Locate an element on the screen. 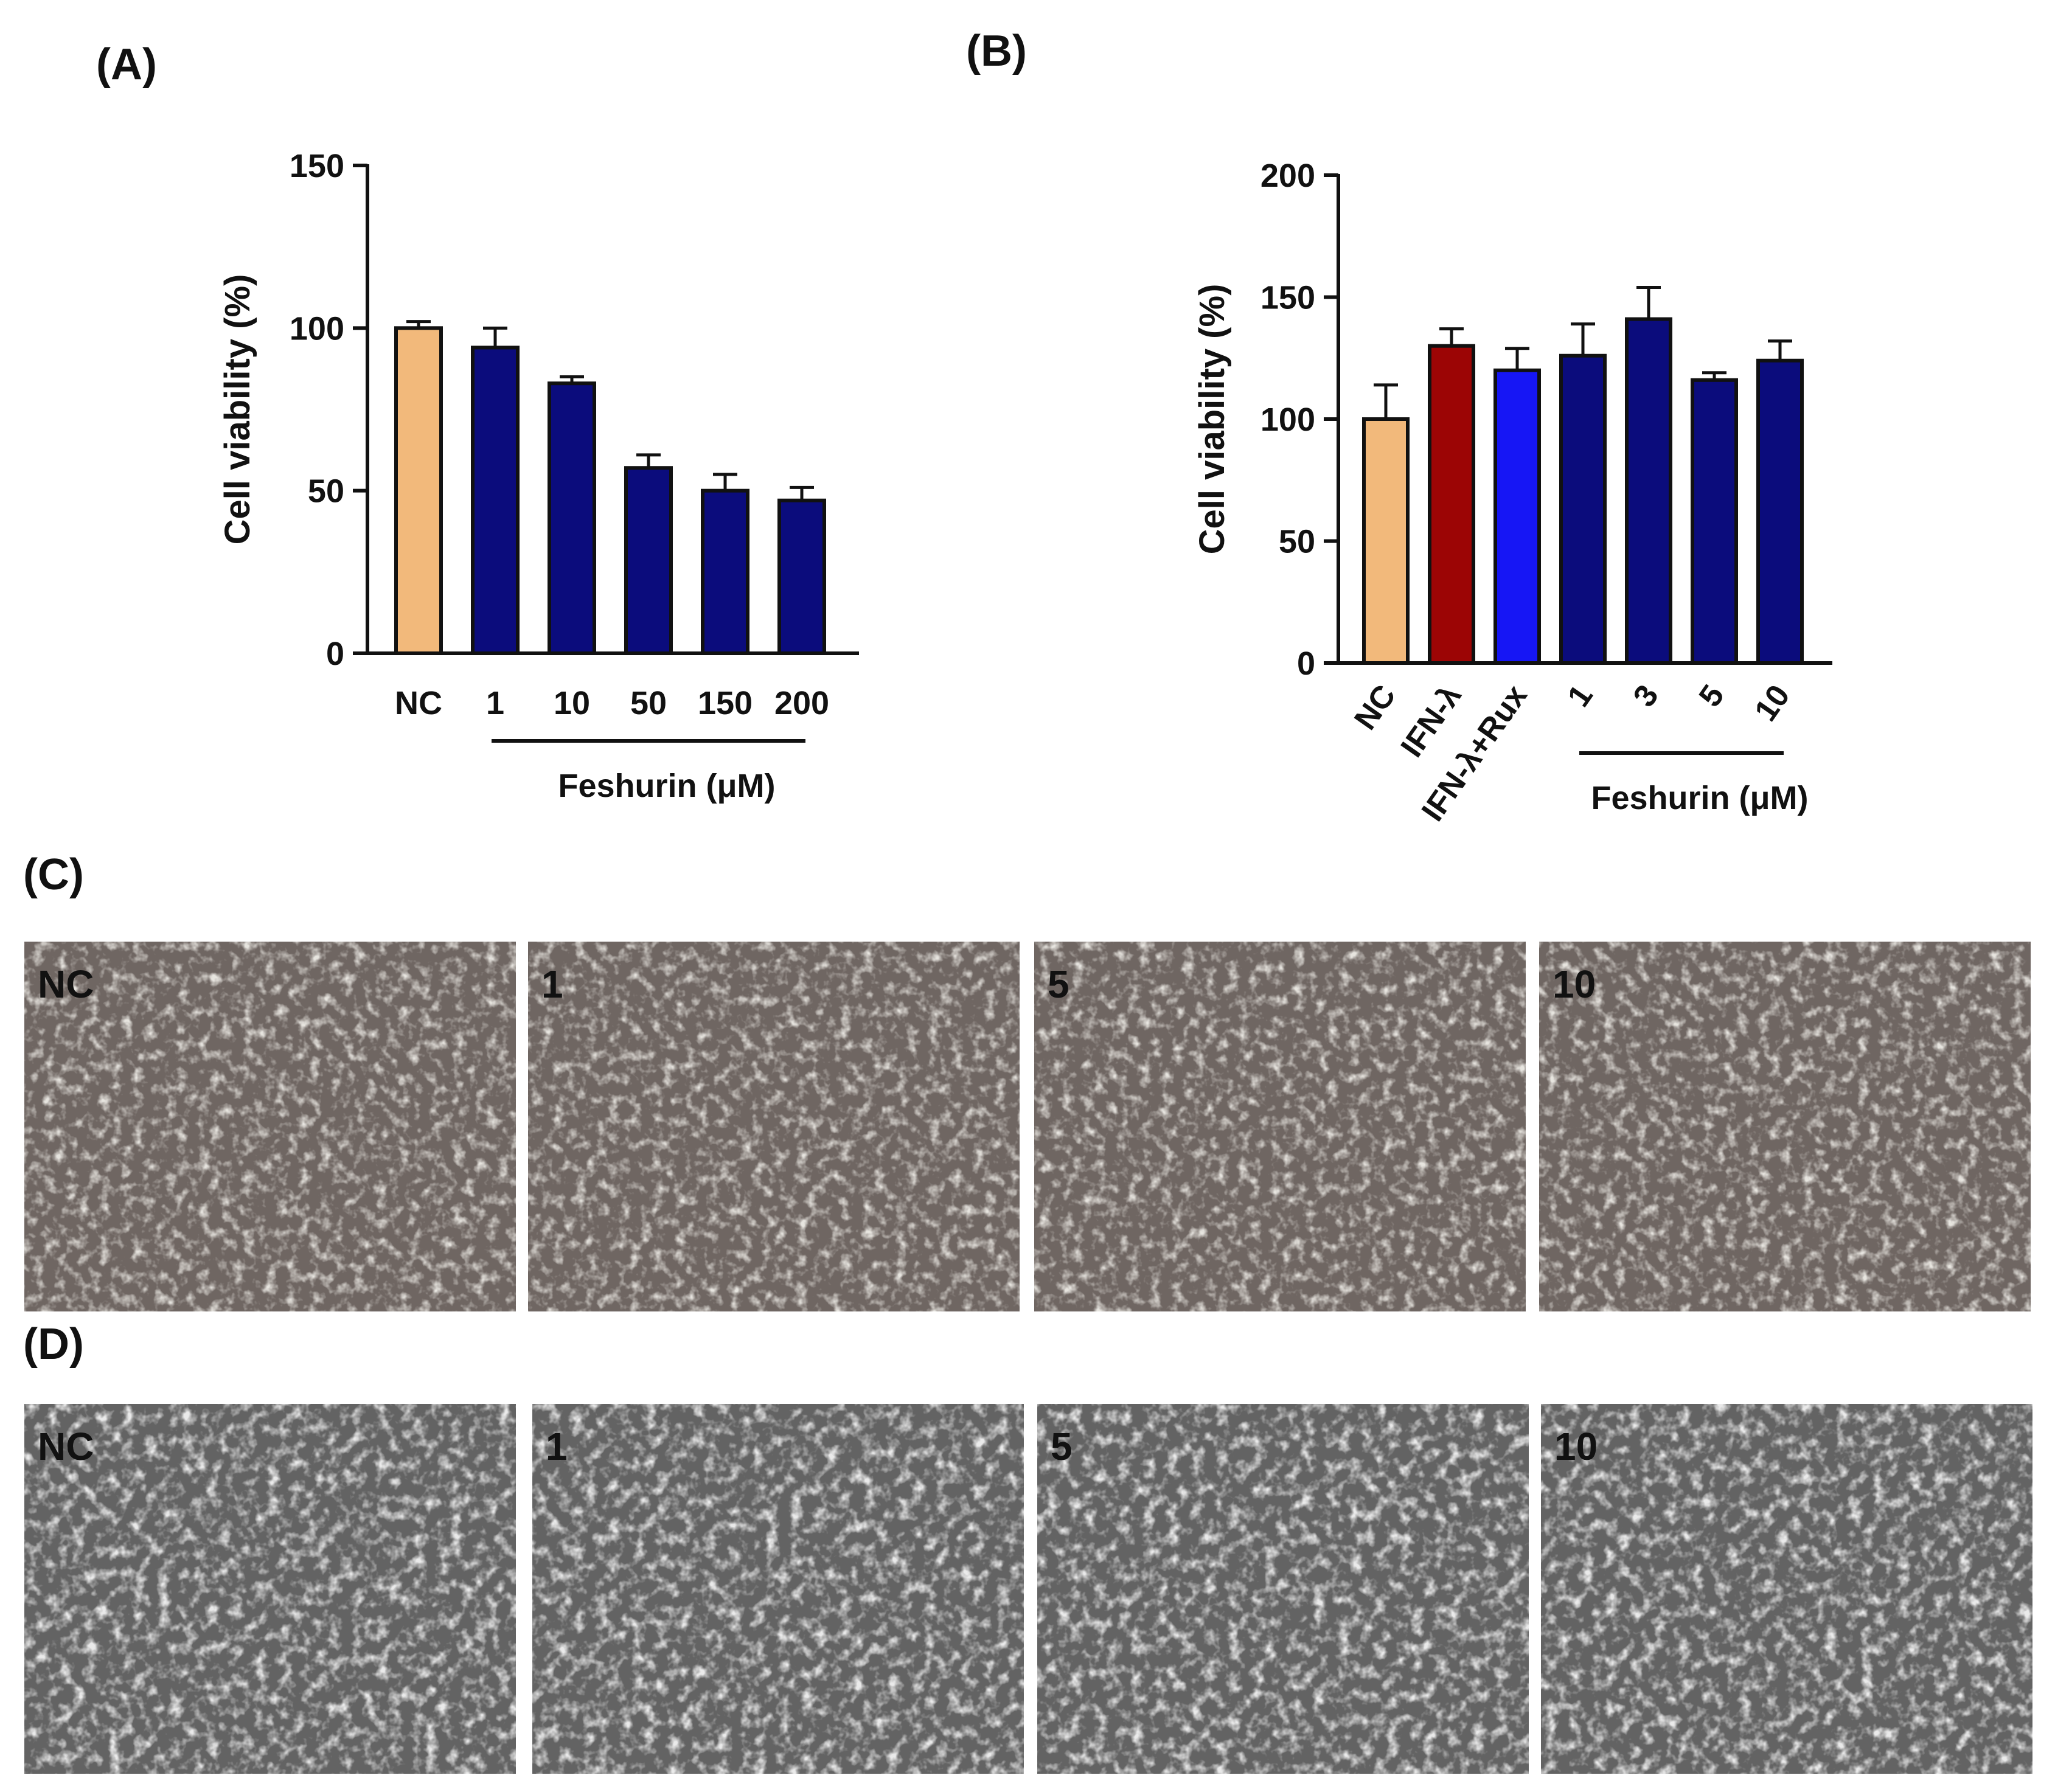 This screenshot has width=2055, height=1792. panel-label-d: (D) is located at coordinates (53, 1344).